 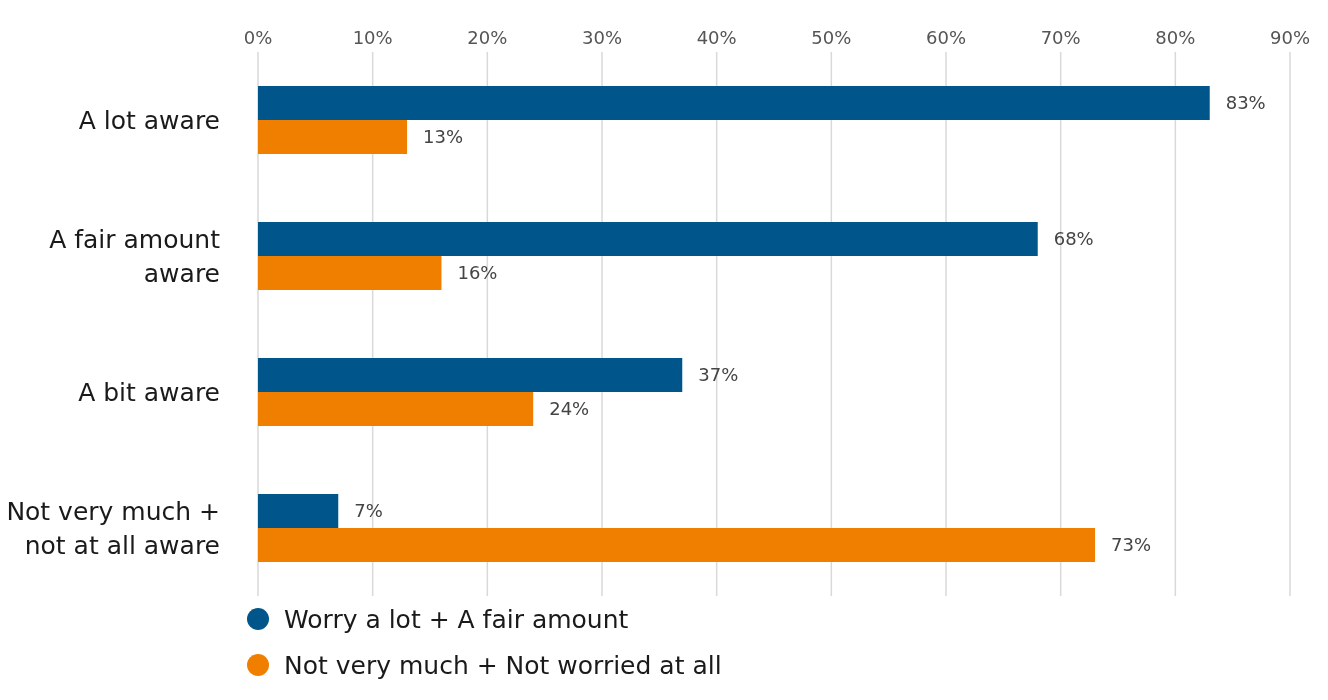 I want to click on x-tick-label: 80%, so click(x=1175, y=37).